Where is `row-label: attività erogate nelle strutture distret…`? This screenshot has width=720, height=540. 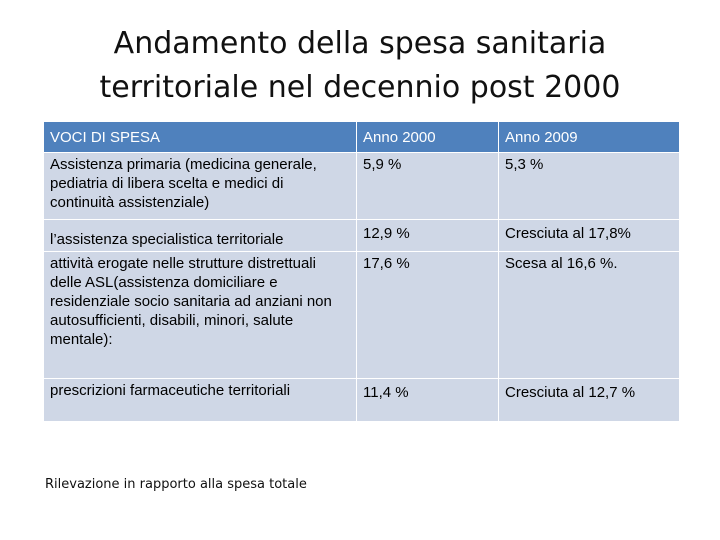
row-label: attività erogate nelle strutture distret… is located at coordinates (200, 315).